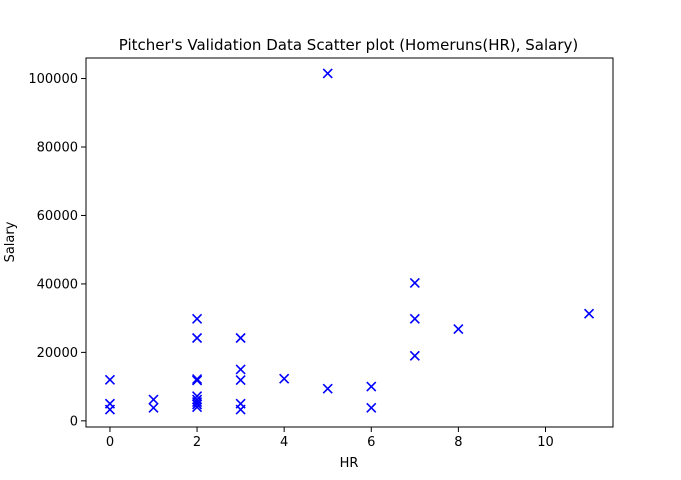 The height and width of the screenshot is (480, 681). Describe the element at coordinates (53, 79) in the screenshot. I see `y-tick-label: 100000` at that location.